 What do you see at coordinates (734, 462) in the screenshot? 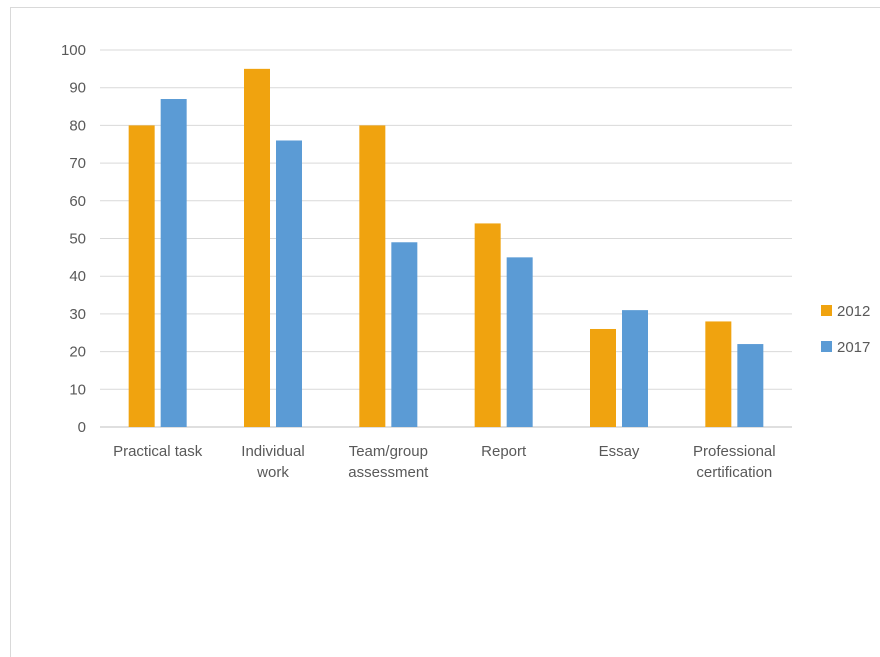
I see `x-category-label: Professional certification` at bounding box center [734, 462].